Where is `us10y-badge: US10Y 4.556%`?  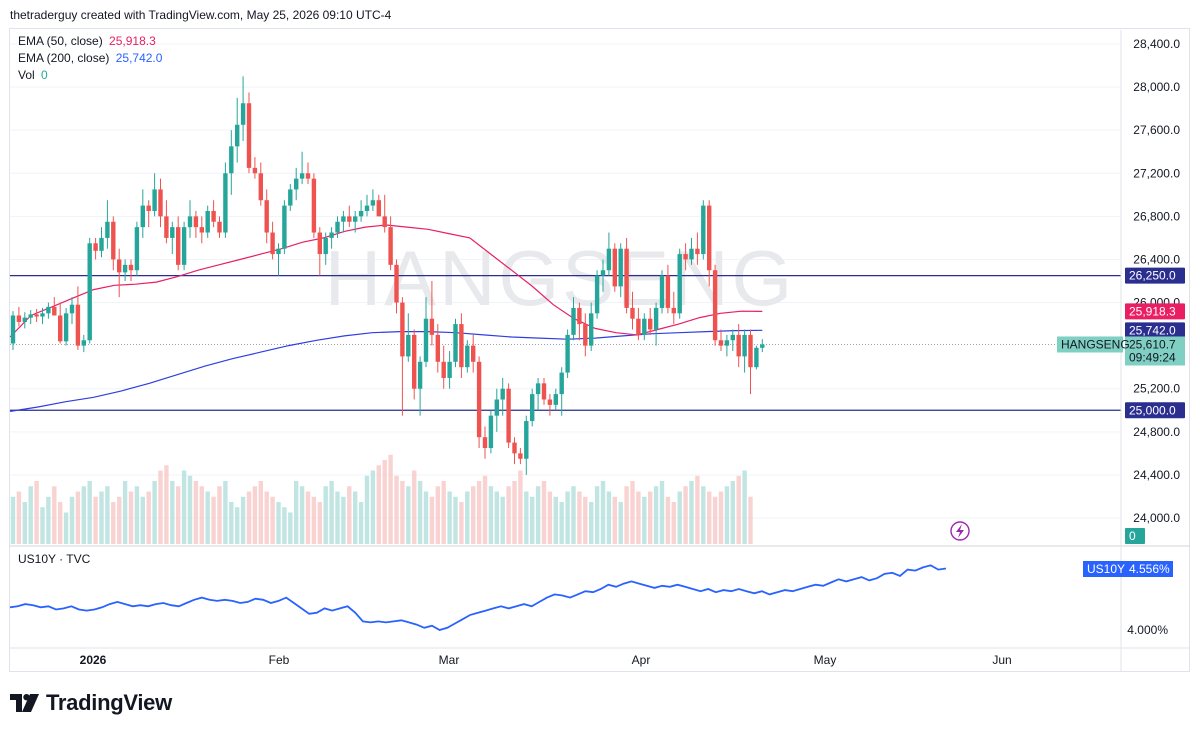
us10y-badge: US10Y 4.556% is located at coordinates (1128, 569).